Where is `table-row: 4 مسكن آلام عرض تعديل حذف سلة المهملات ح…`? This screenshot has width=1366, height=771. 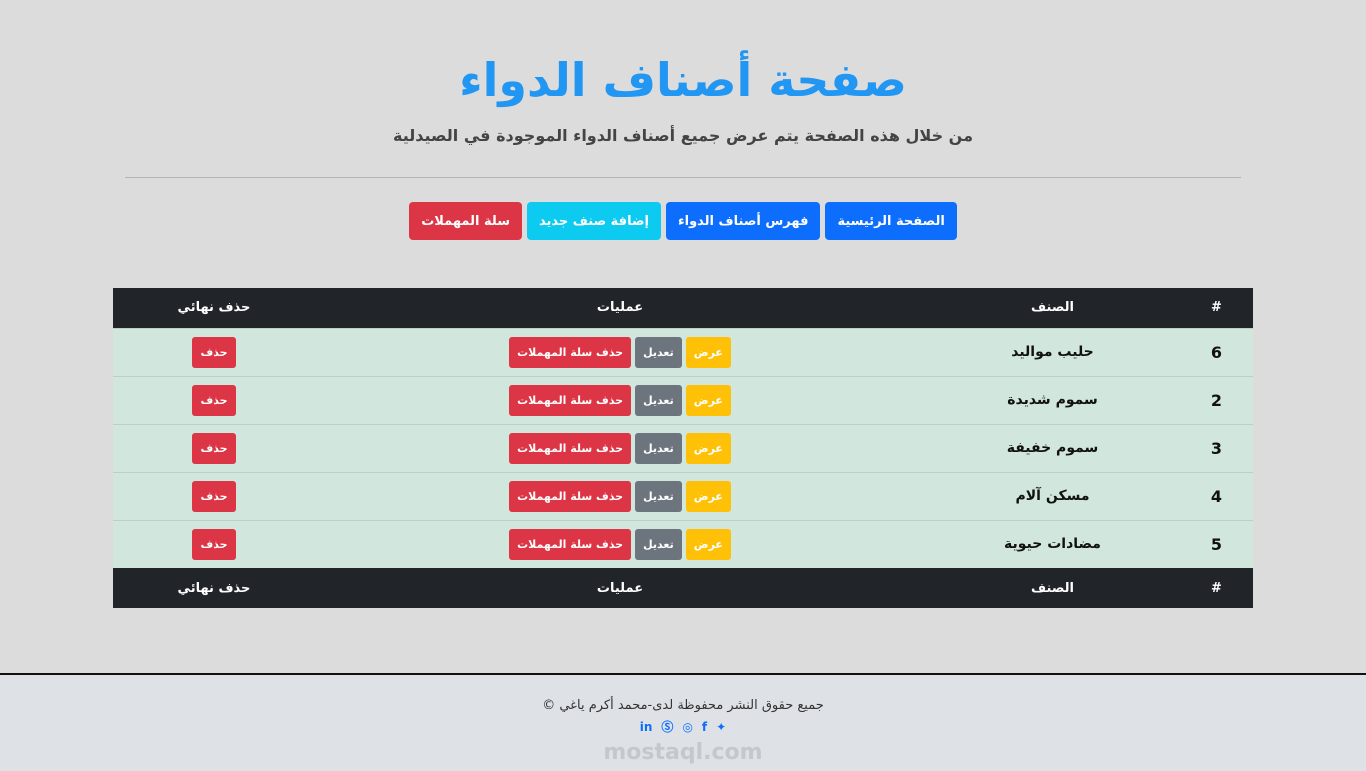
table-row: 4 مسكن آلام عرض تعديل حذف سلة المهملات ح… is located at coordinates (683, 495).